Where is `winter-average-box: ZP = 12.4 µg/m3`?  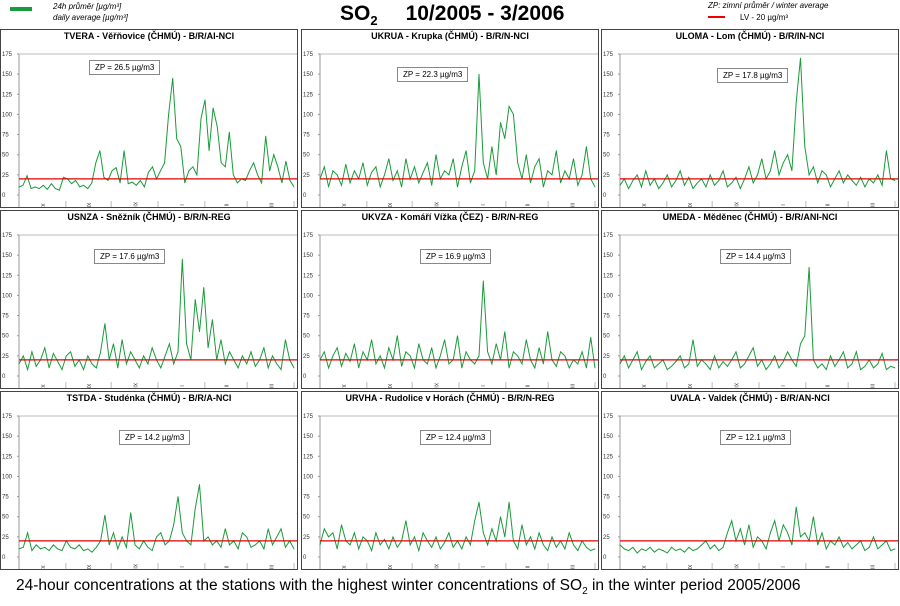 winter-average-box: ZP = 12.4 µg/m3 is located at coordinates (456, 437).